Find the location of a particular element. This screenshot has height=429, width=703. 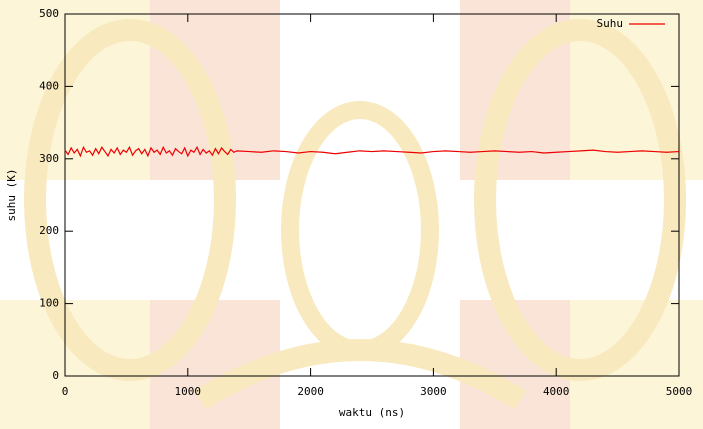

x-tick-label: 5000 is located at coordinates (679, 391).